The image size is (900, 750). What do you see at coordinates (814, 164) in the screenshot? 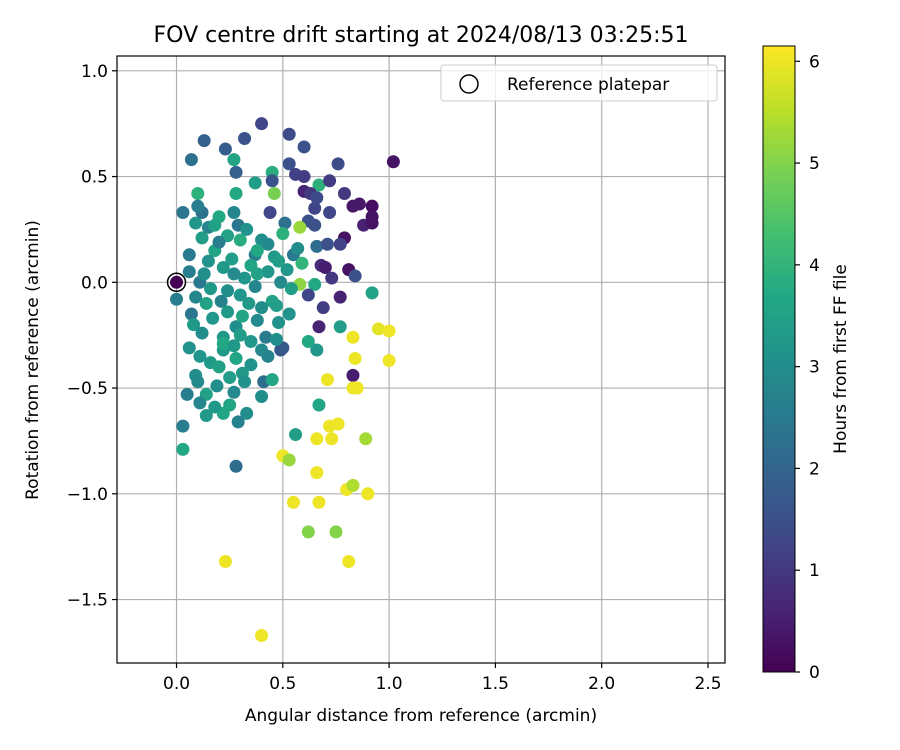
I see `colorbar-tick-label: 5` at bounding box center [814, 164].